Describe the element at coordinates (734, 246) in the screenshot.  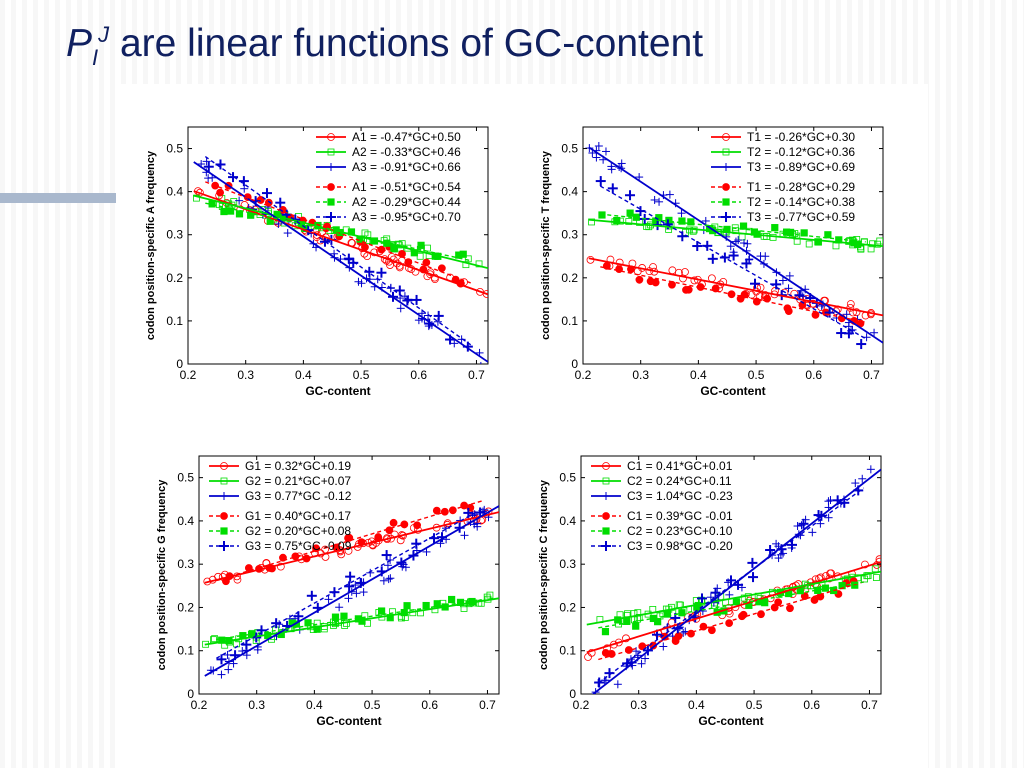
I see `plot-area` at that location.